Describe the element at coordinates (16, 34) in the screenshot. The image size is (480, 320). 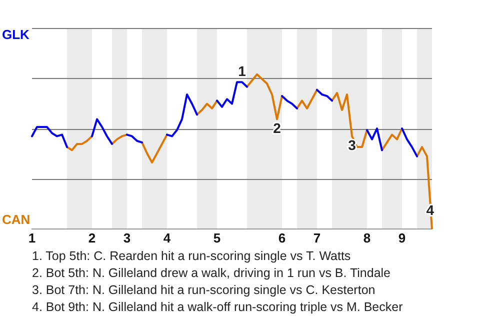
I see `text: GLK` at that location.